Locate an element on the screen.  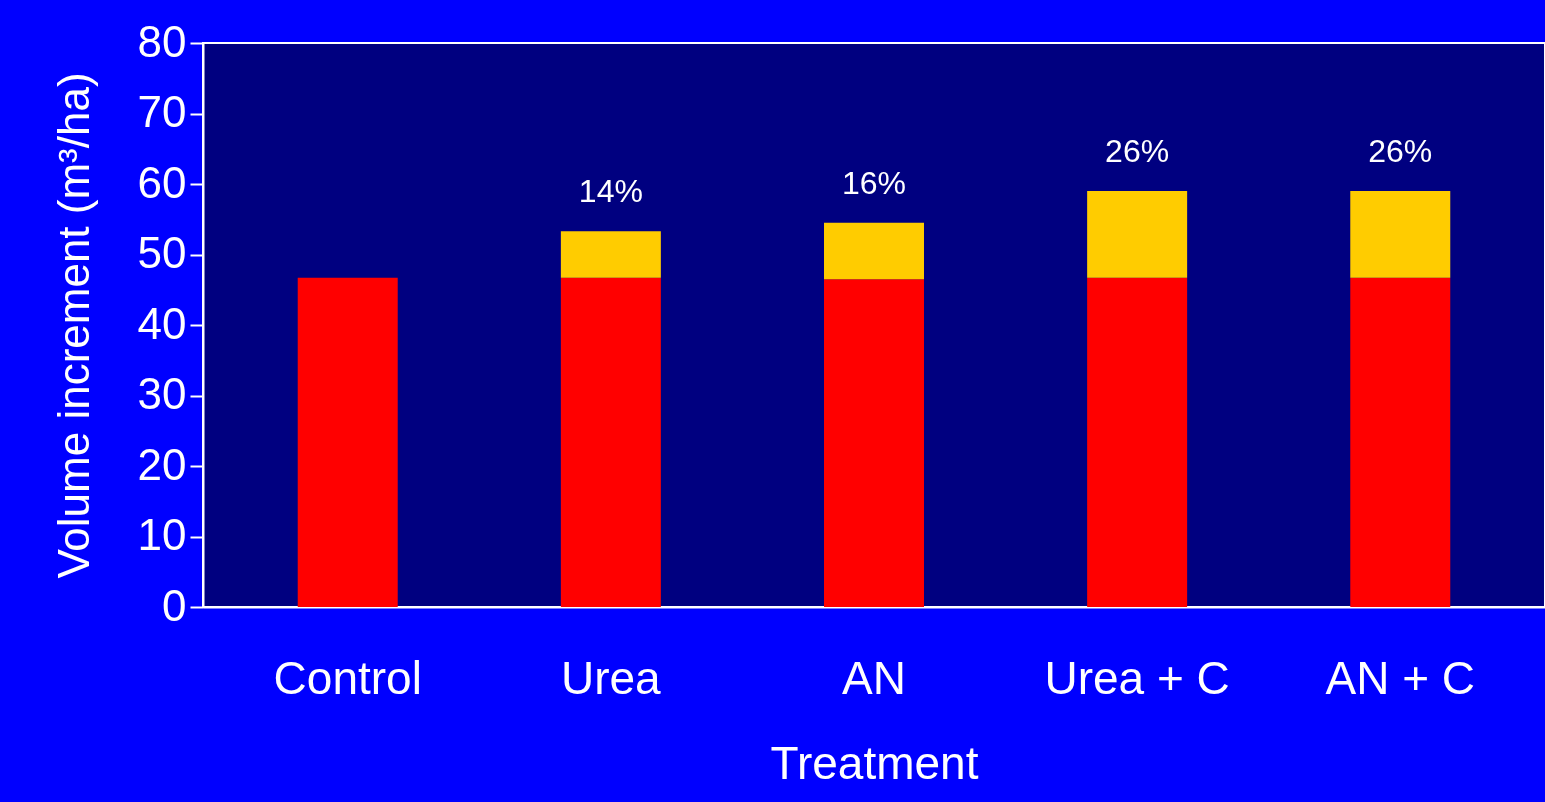
y-axis-title: Volume increment (m³/ha) is located at coordinates (73, 325).